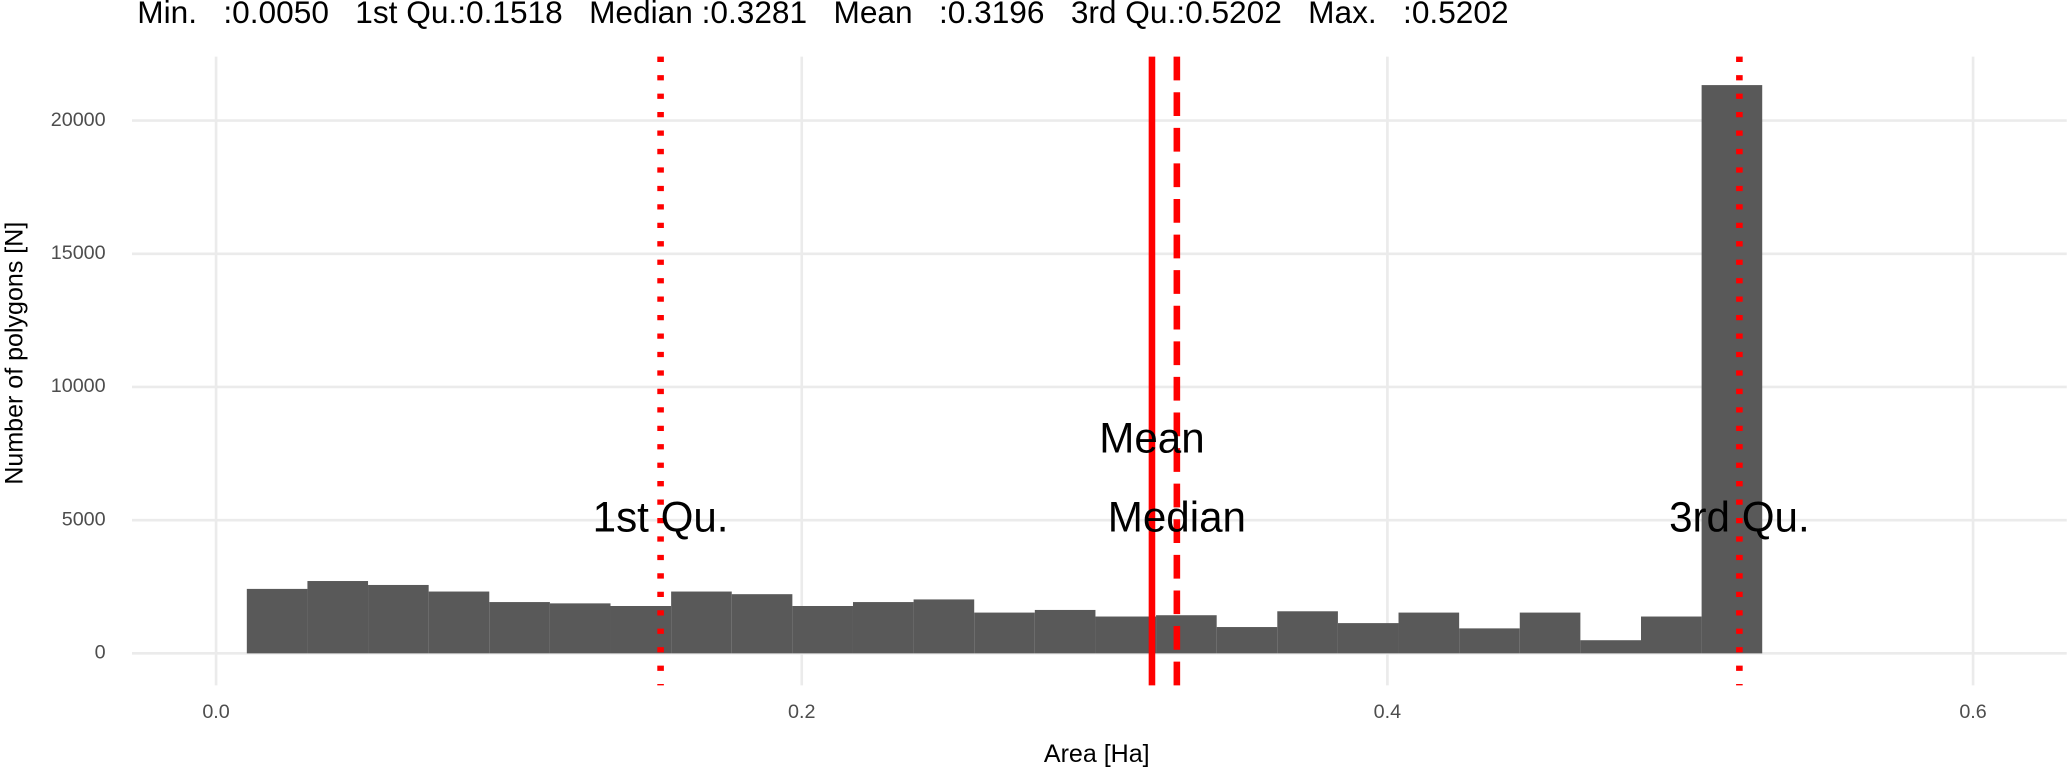 The height and width of the screenshot is (771, 2067). Describe the element at coordinates (1739, 516) in the screenshot. I see `reference-label: 3rd Qu.` at that location.